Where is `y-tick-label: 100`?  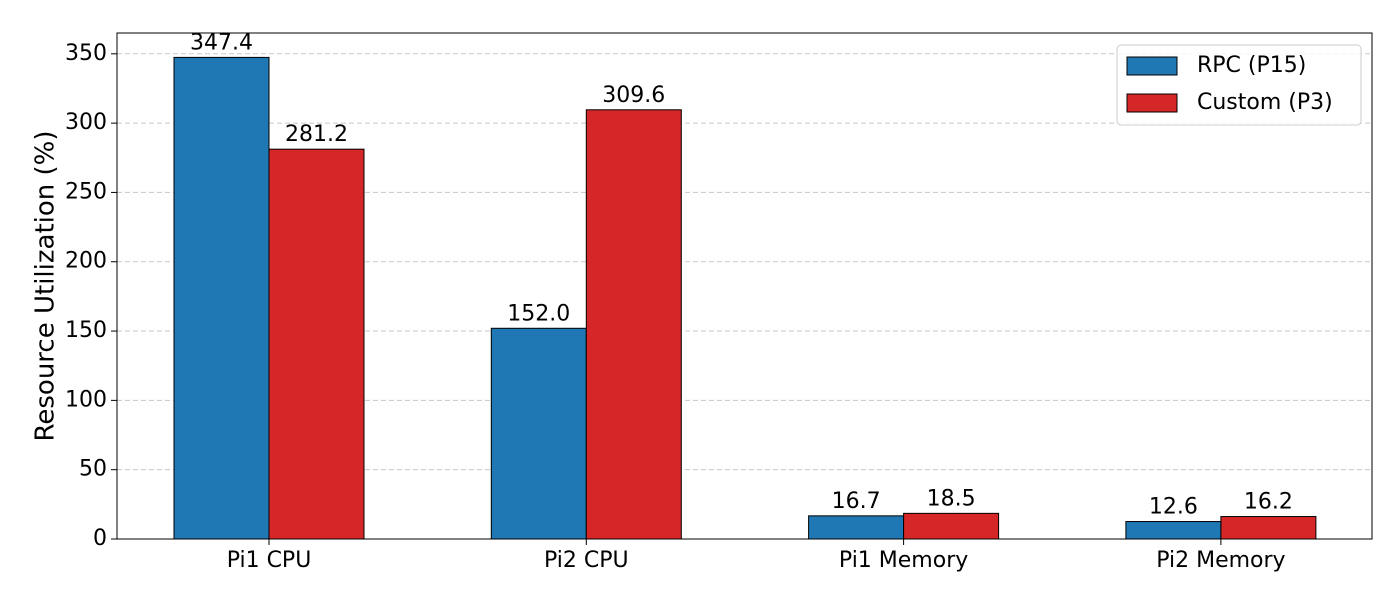
y-tick-label: 100 is located at coordinates (86, 399).